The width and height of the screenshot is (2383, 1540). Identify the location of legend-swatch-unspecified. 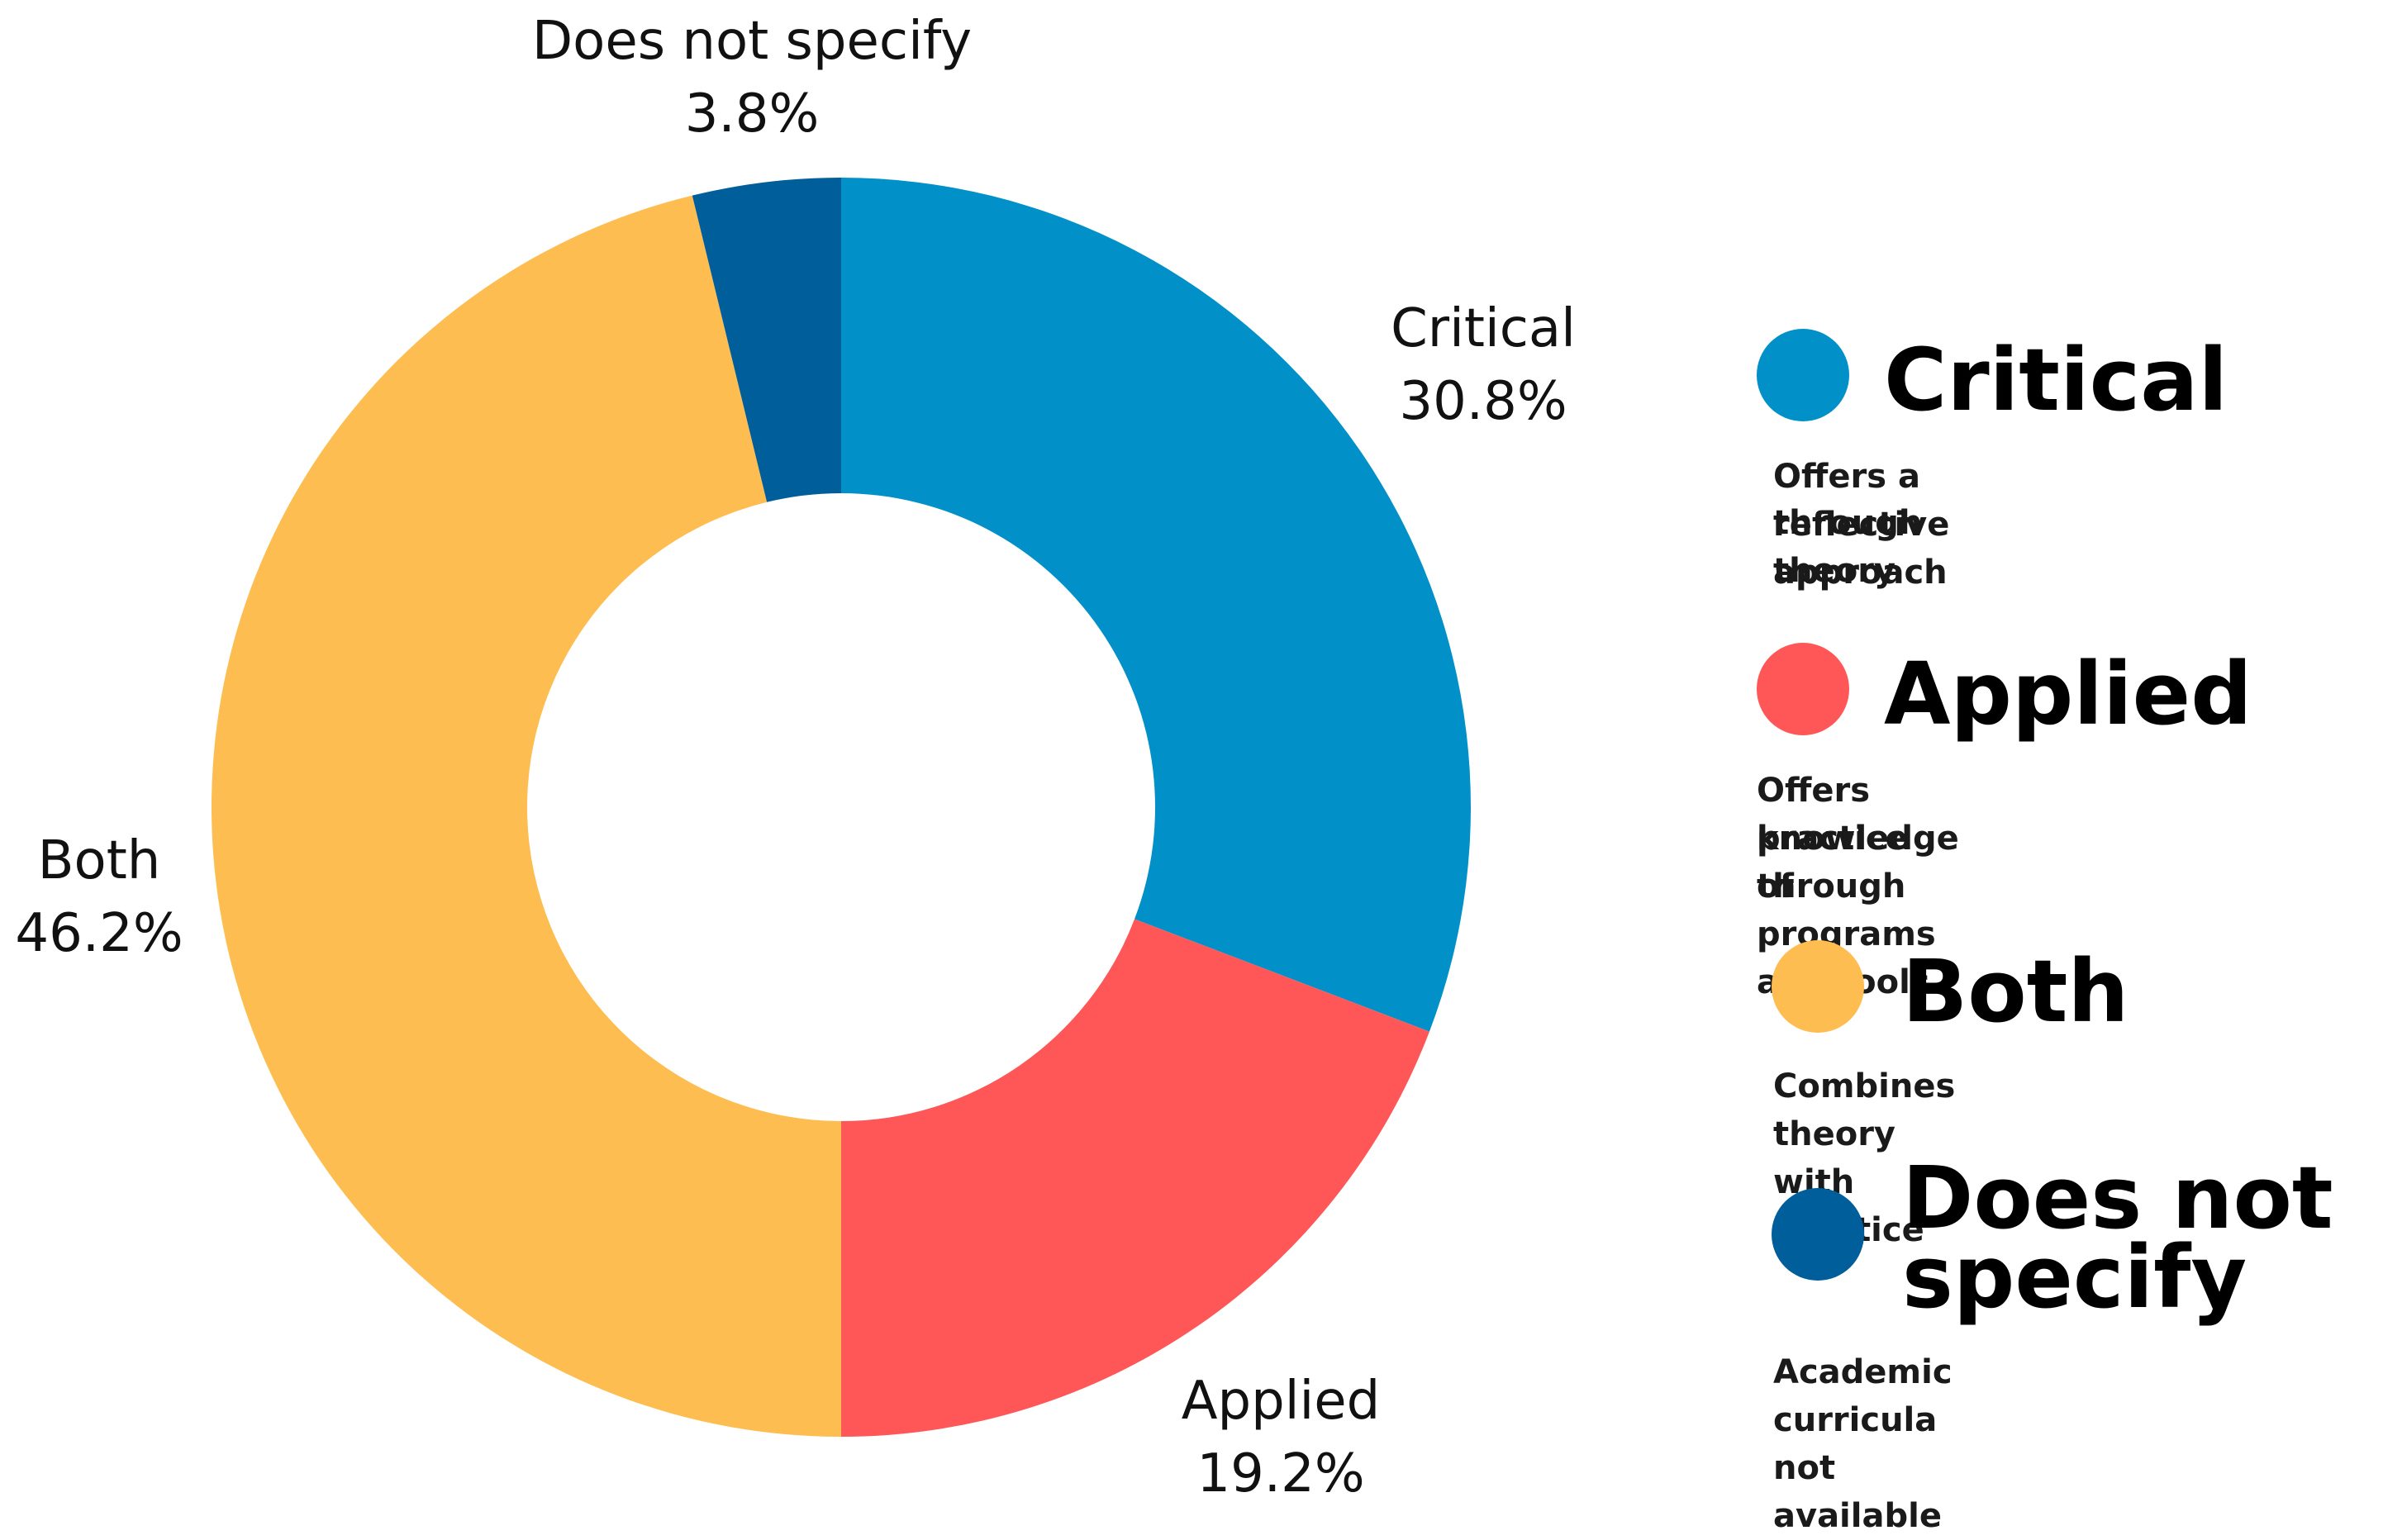
(1818, 1234).